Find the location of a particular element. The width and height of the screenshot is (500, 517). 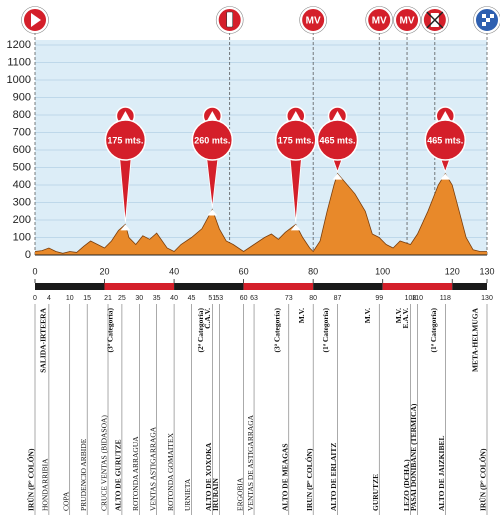

y-tick-label: 500 is located at coordinates (22, 167).